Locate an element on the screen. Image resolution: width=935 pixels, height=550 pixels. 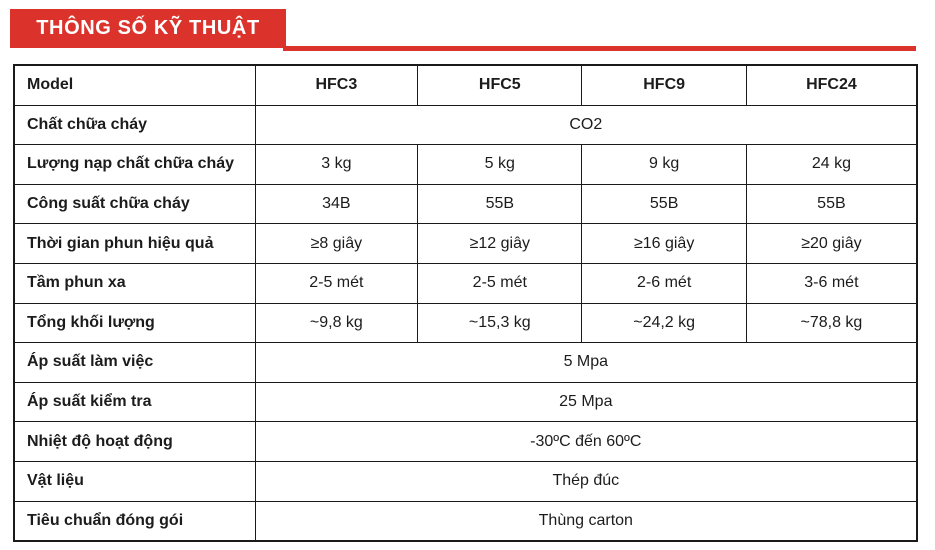
row-label: Chất chữa cháy is located at coordinates (134, 125).